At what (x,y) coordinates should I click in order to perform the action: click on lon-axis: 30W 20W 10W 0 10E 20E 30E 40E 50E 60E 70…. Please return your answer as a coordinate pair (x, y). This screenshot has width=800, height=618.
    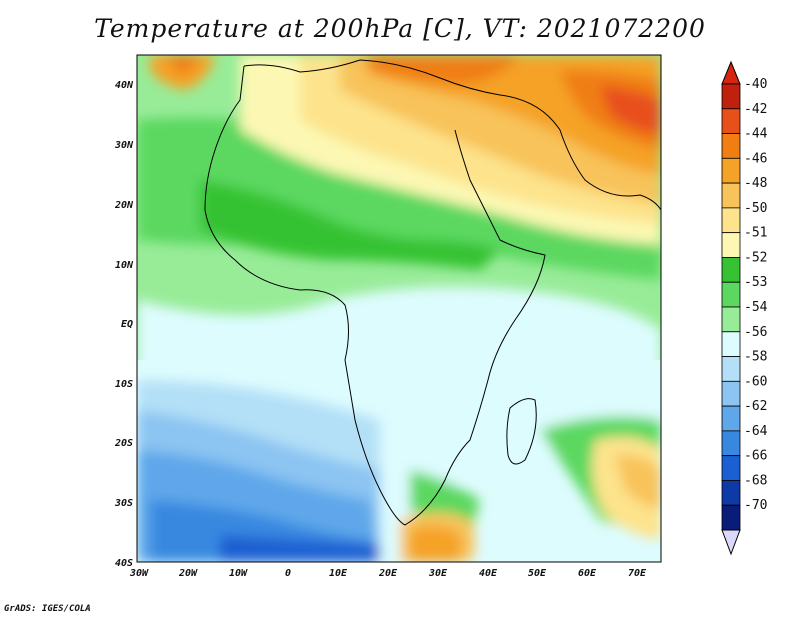
    Looking at the image, I should click on (388, 573).